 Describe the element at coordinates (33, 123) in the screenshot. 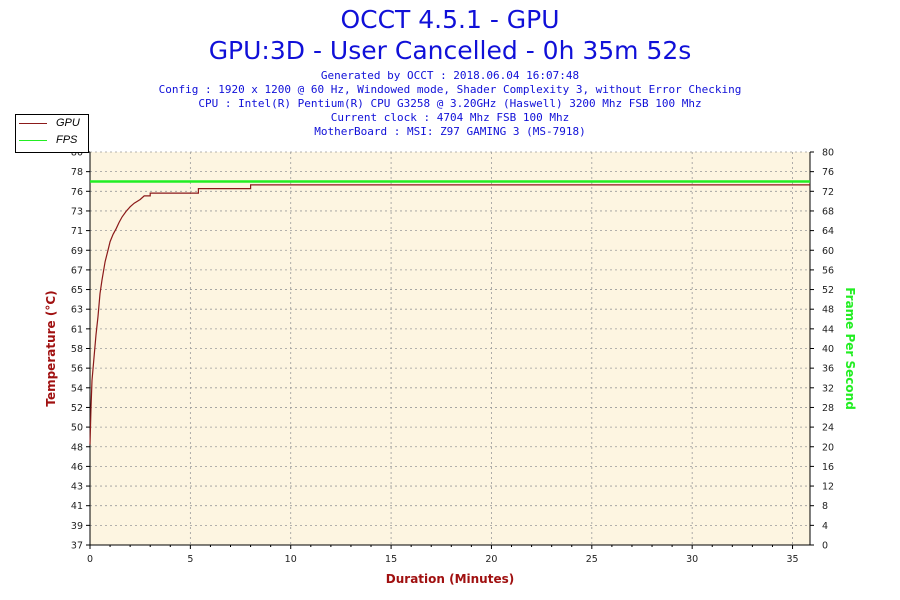

I see `legend-swatch-gpu` at that location.